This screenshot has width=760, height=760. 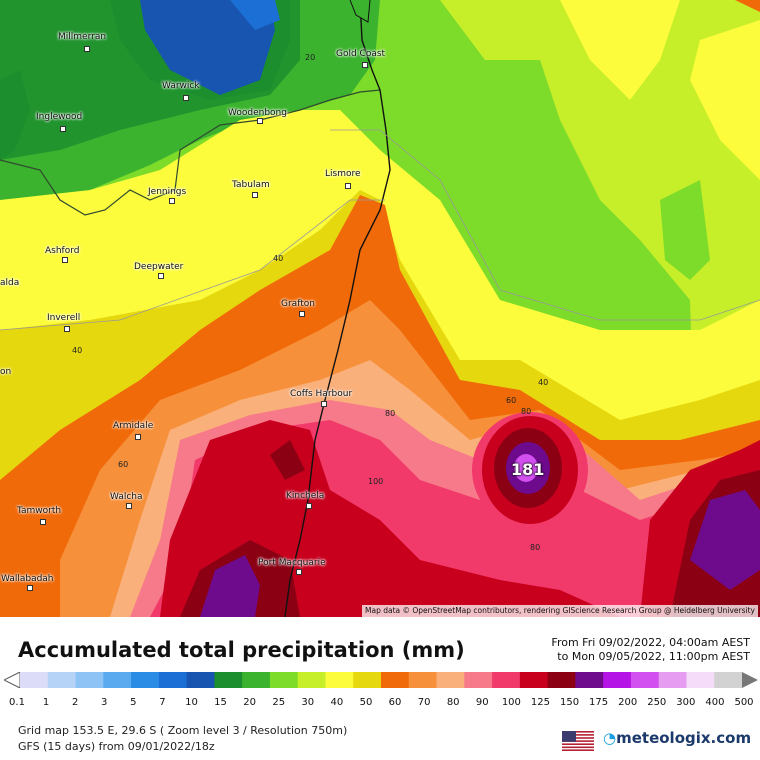 What do you see at coordinates (279, 702) in the screenshot?
I see `scale-tick-label: 25` at bounding box center [279, 702].